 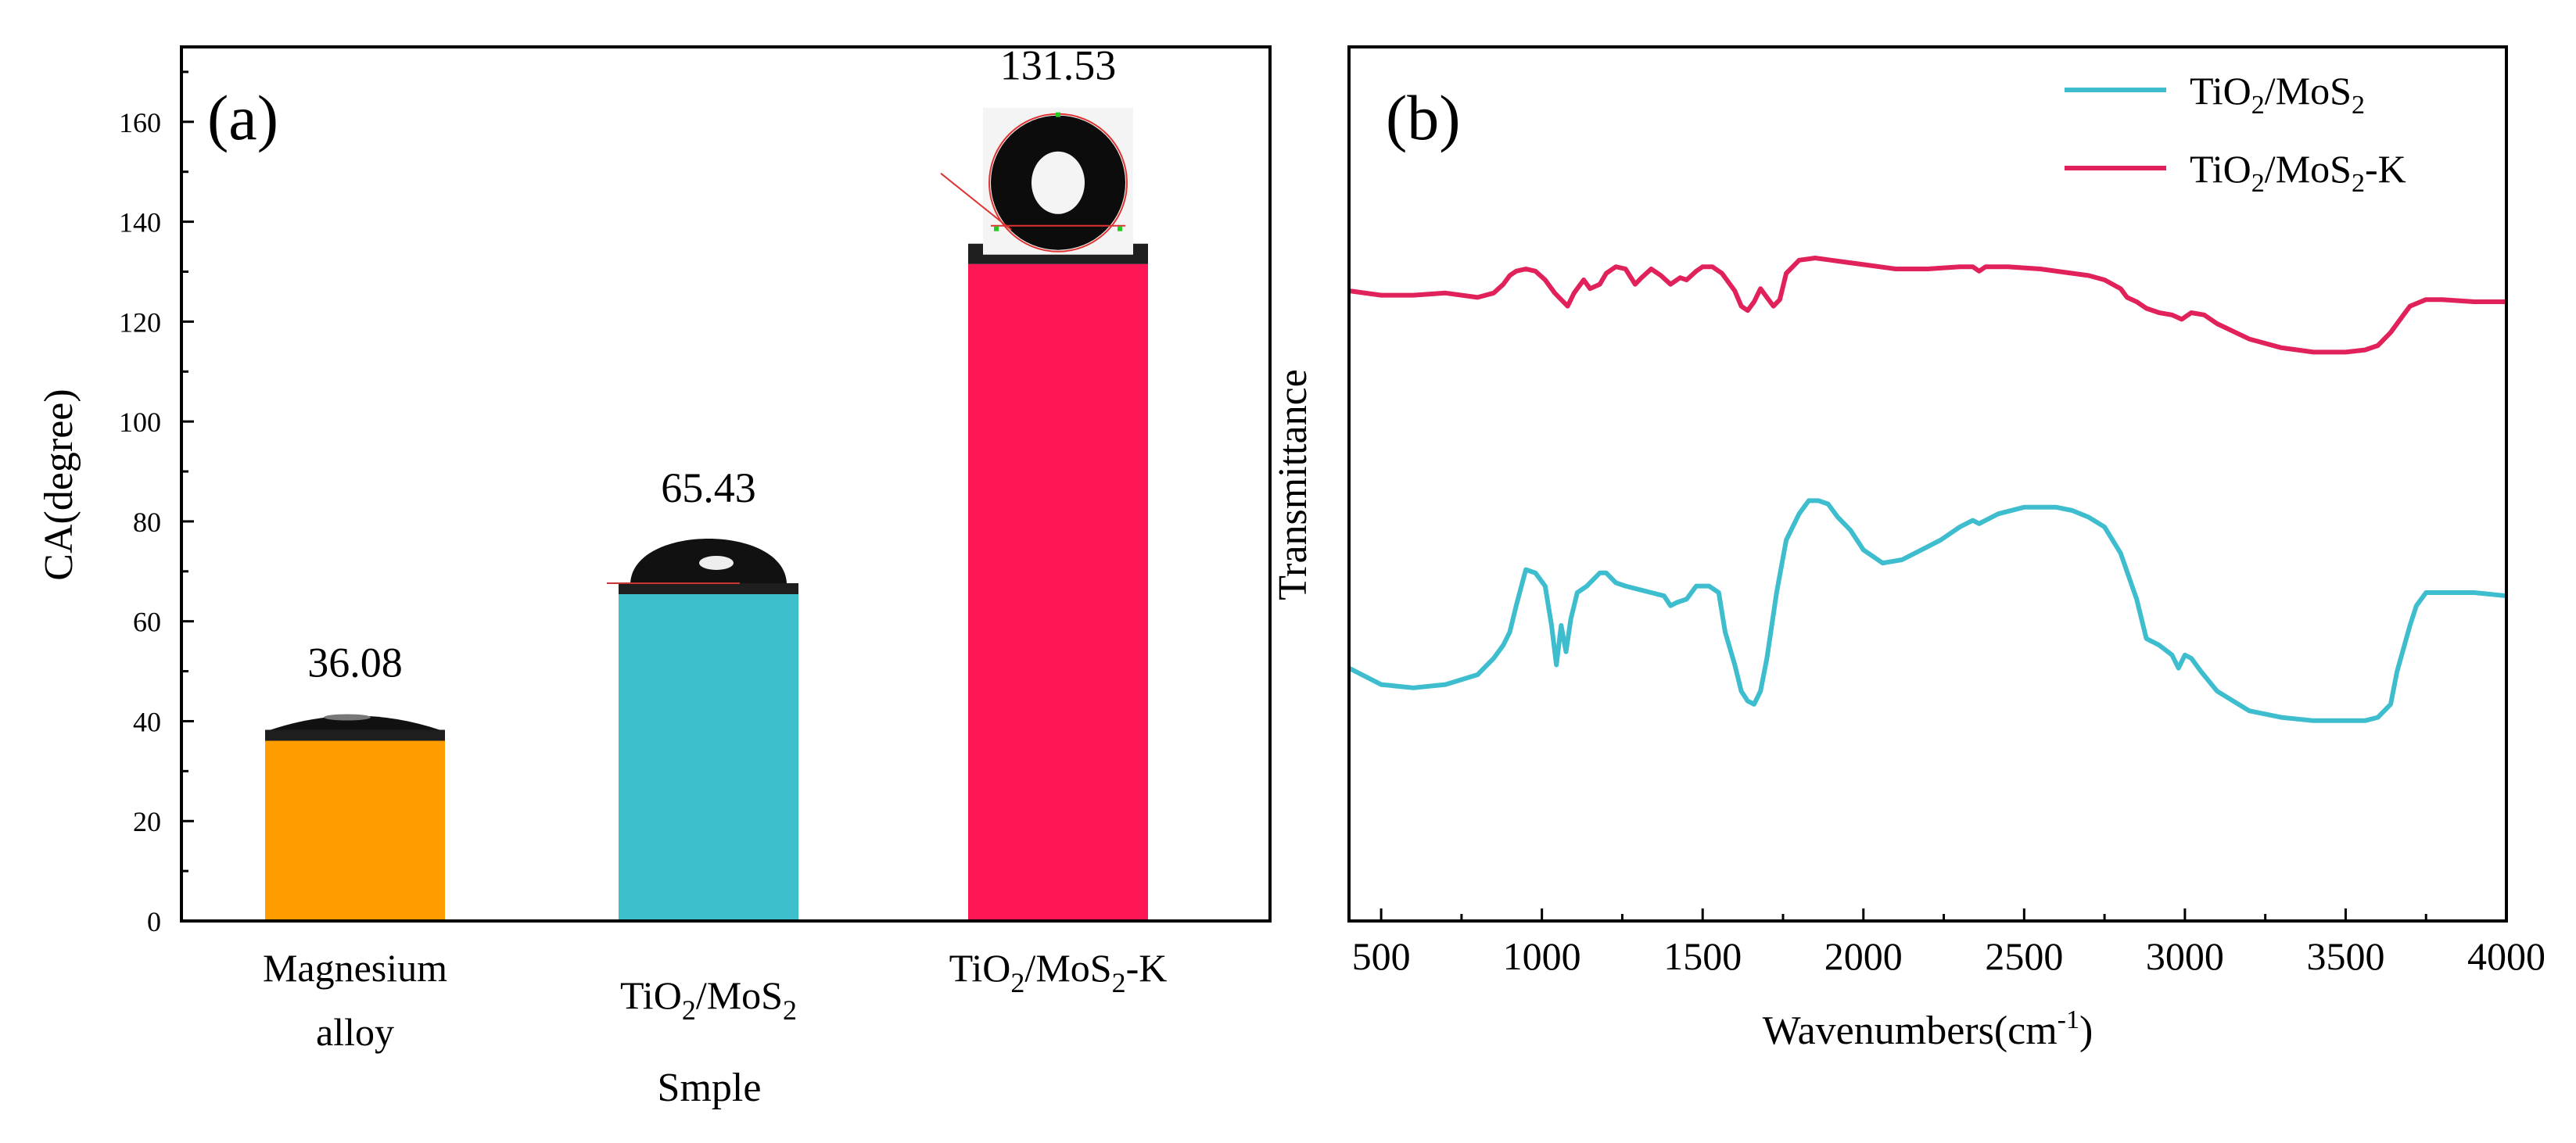 I want to click on panel-label-a: (a), so click(x=243, y=118).